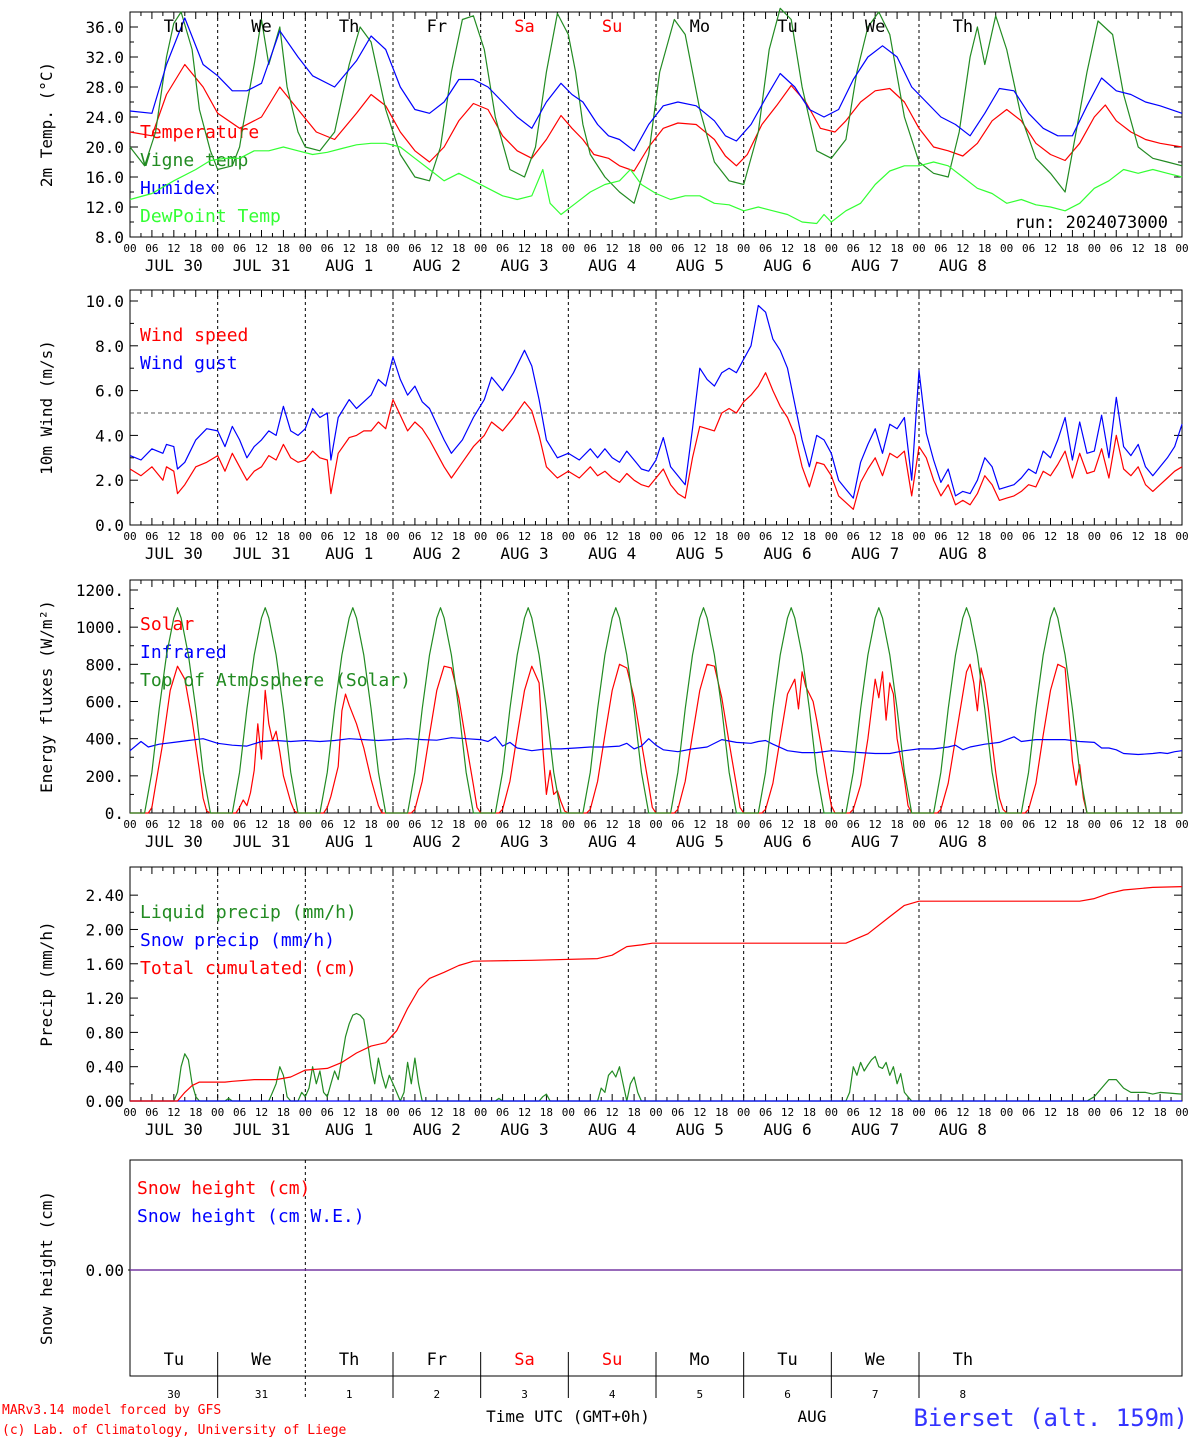 This screenshot has height=1440, width=1194. What do you see at coordinates (963, 1394) in the screenshot?
I see `day-number: 8` at bounding box center [963, 1394].